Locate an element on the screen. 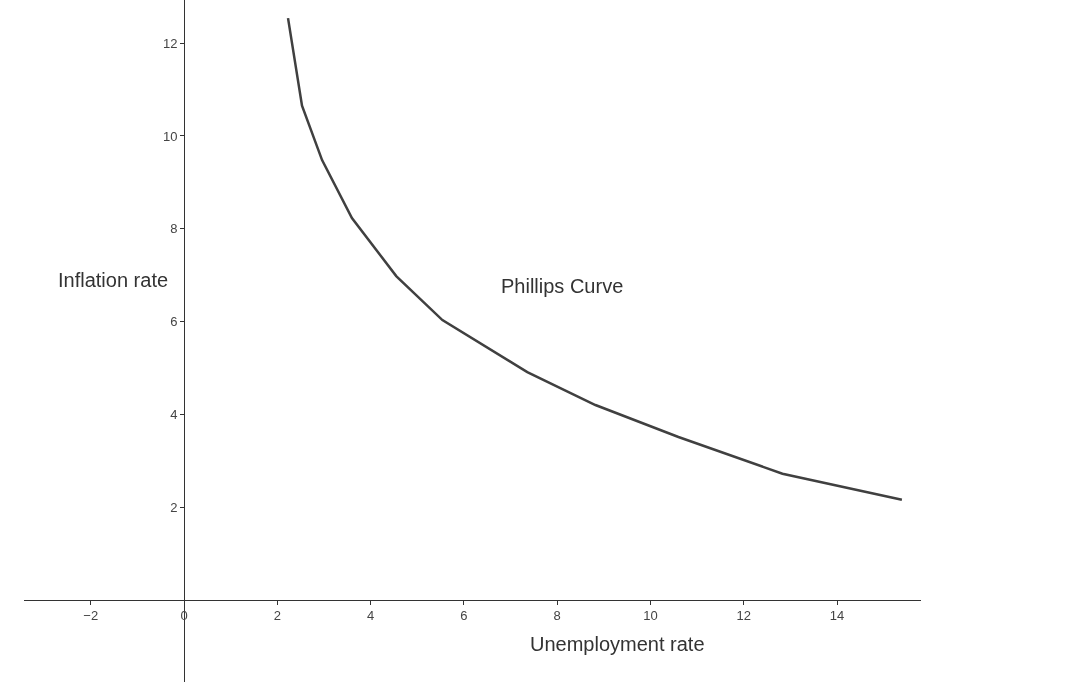 Image resolution: width=1068 pixels, height=682 pixels. x-tick-label: 4 is located at coordinates (370, 616).